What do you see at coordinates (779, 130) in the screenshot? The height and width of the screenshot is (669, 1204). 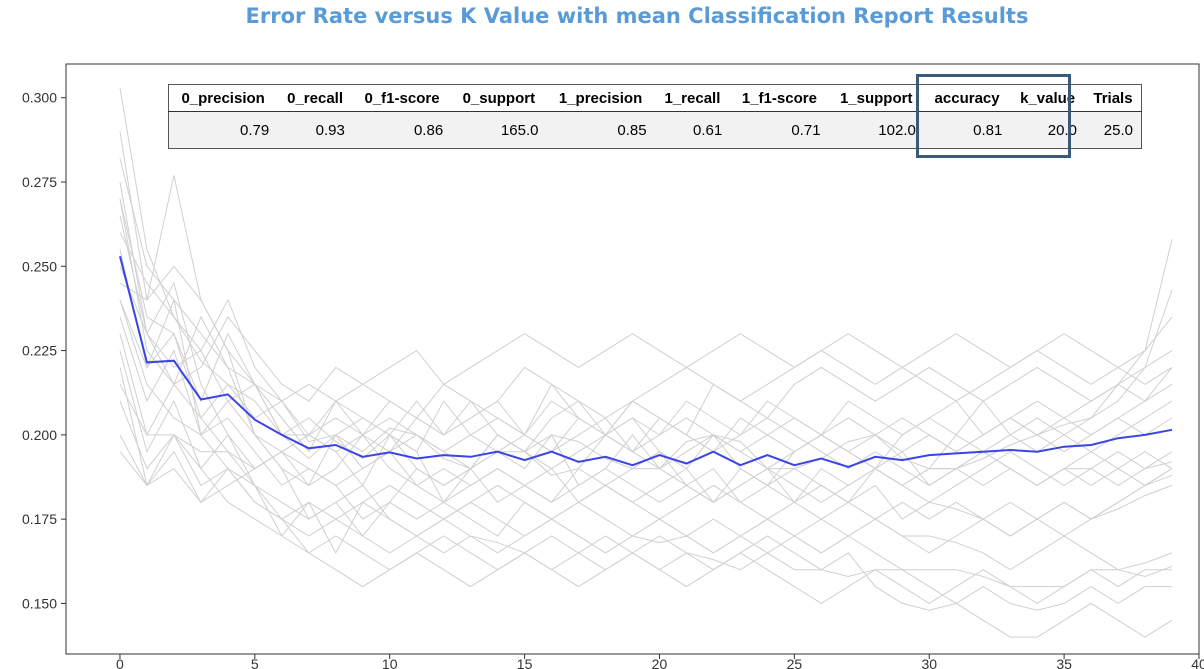 I see `report-value-cell: 0.71` at bounding box center [779, 130].